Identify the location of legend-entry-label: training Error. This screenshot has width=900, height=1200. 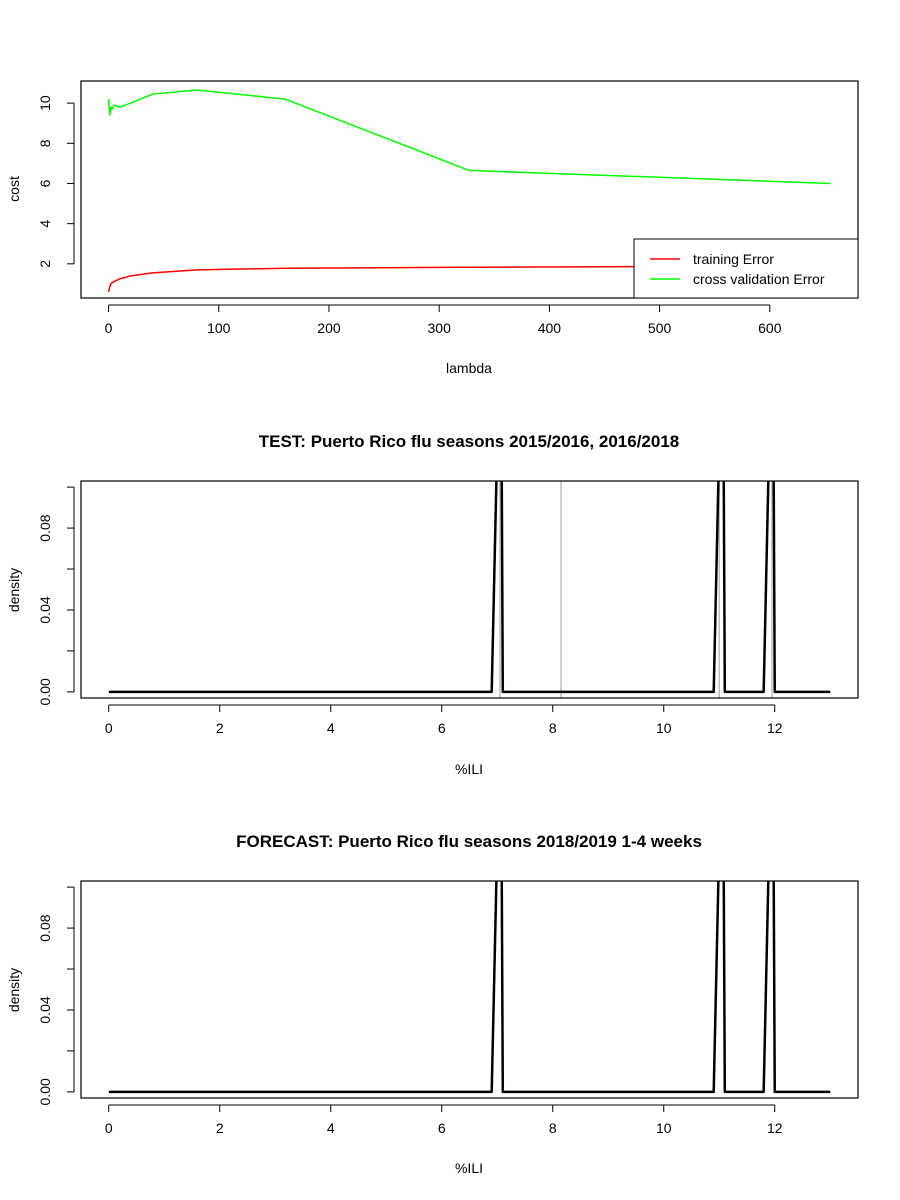
(733, 259).